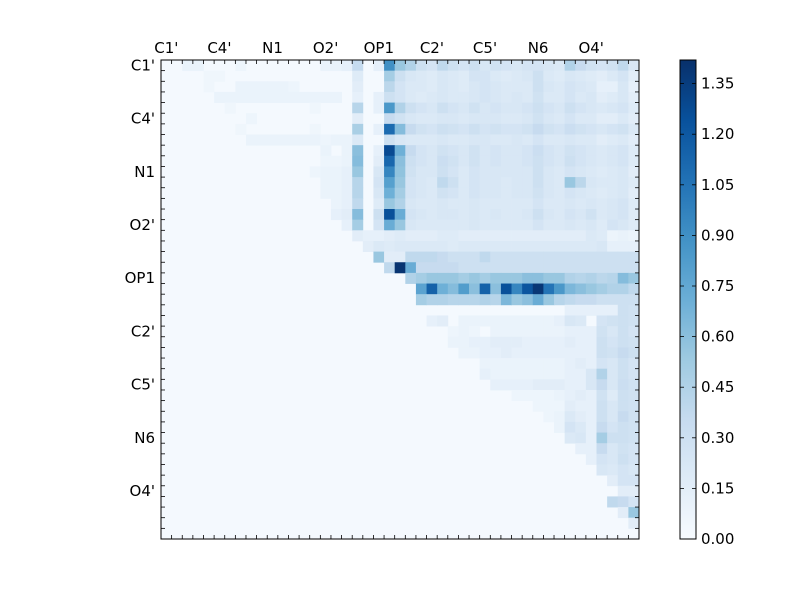 The image size is (800, 600). Describe the element at coordinates (717, 134) in the screenshot. I see `colorbar-tick-label: 1.20` at that location.